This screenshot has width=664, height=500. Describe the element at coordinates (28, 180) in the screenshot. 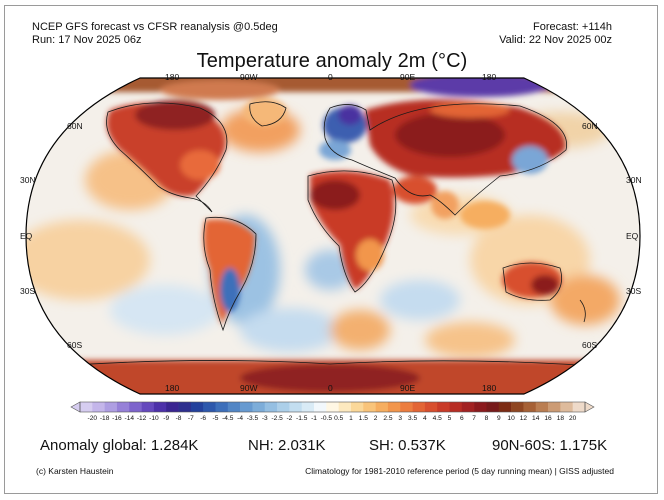

I see `lat-label-left-30n: 30N` at that location.